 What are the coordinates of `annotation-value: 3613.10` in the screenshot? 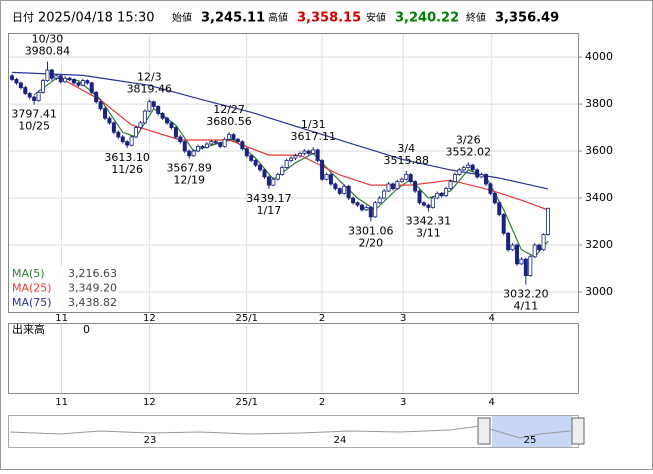 It's located at (127, 157).